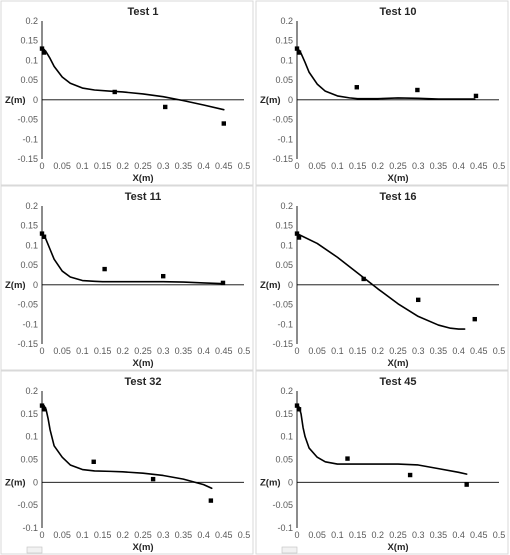 Image resolution: width=510 pixels, height=555 pixels. Describe the element at coordinates (34, 550) in the screenshot. I see `sheet-tab-chip-left` at that location.